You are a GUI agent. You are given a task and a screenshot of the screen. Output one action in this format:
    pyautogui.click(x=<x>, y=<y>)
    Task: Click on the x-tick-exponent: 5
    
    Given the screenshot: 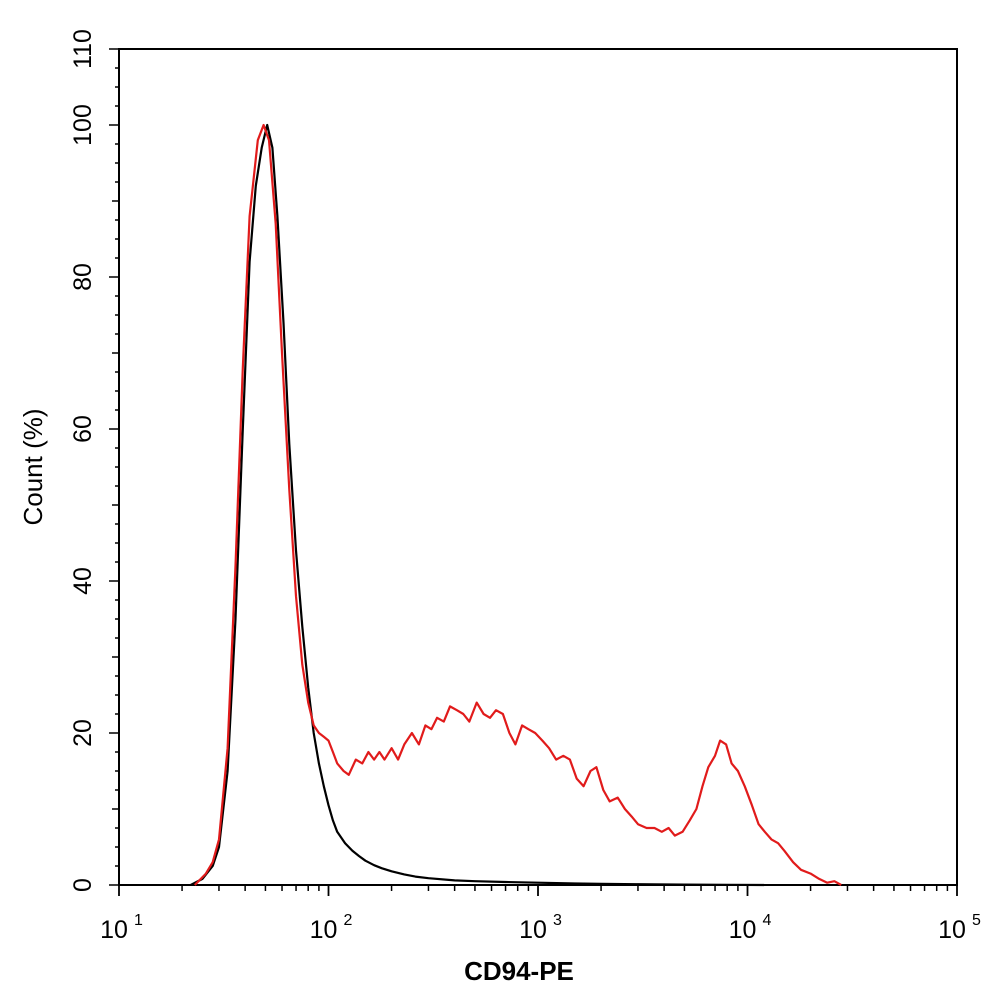 What is the action you would take?
    pyautogui.click(x=976, y=920)
    